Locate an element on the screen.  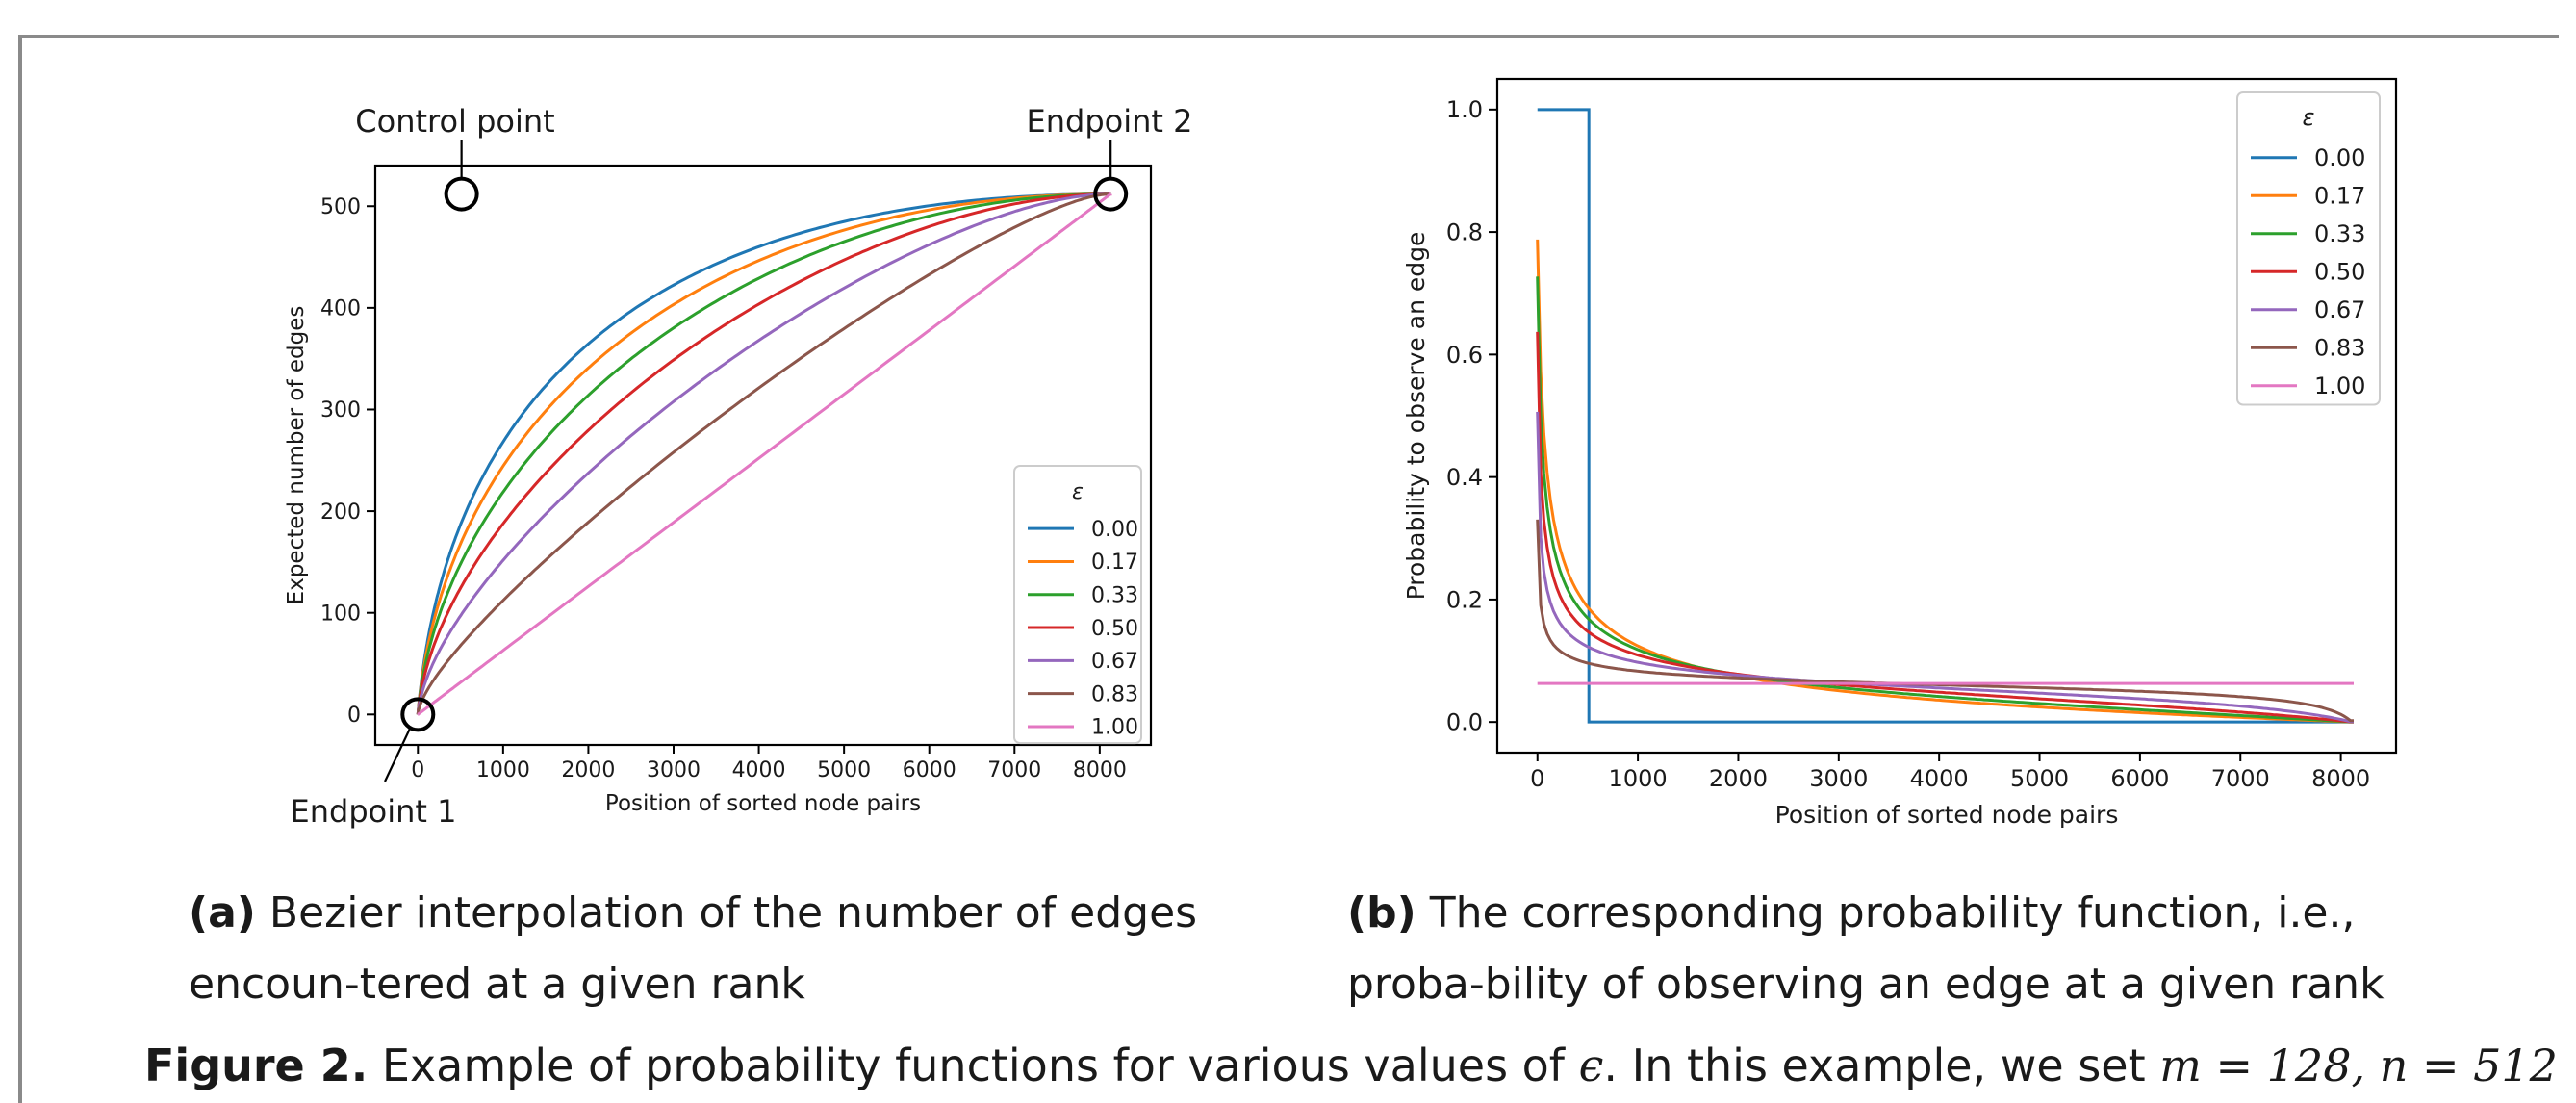
y-tick-label: 0 is located at coordinates (354, 716).